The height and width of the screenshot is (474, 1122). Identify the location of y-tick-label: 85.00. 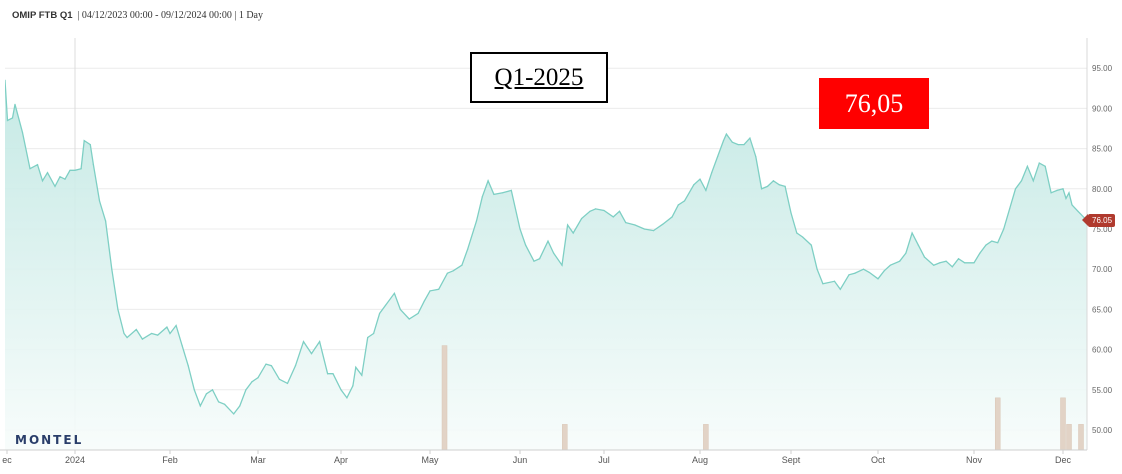
(1102, 149).